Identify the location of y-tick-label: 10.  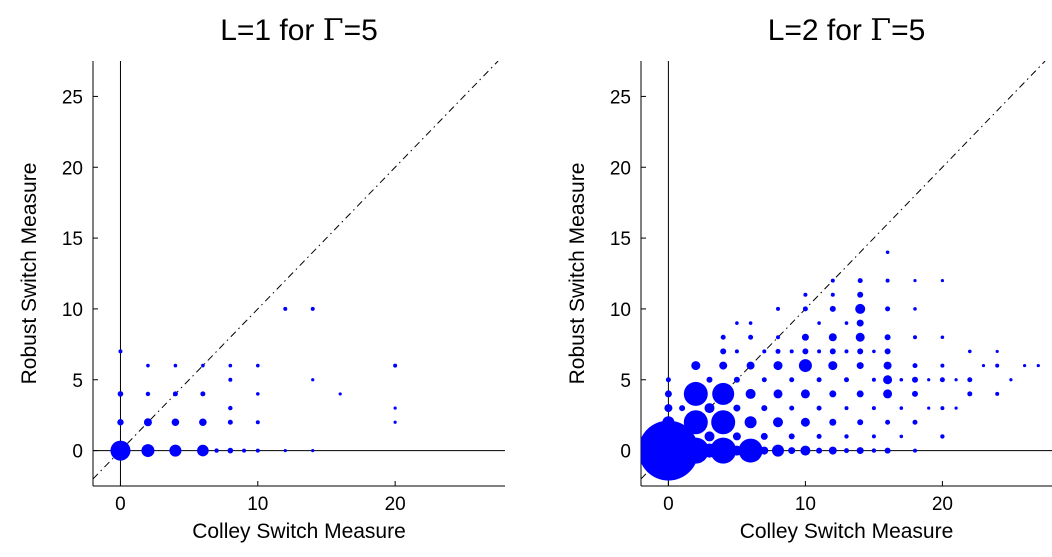
(72, 310).